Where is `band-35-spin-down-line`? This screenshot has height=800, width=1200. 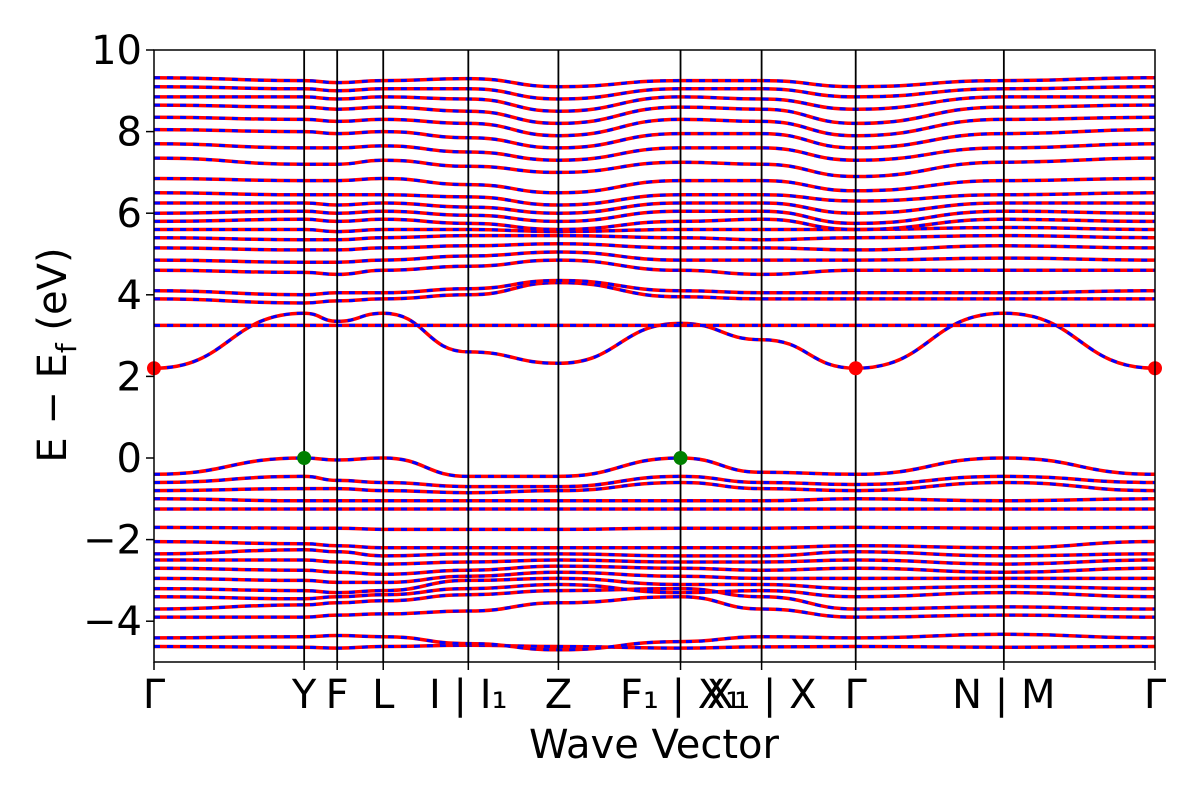 band-35-spin-down-line is located at coordinates (654, 126).